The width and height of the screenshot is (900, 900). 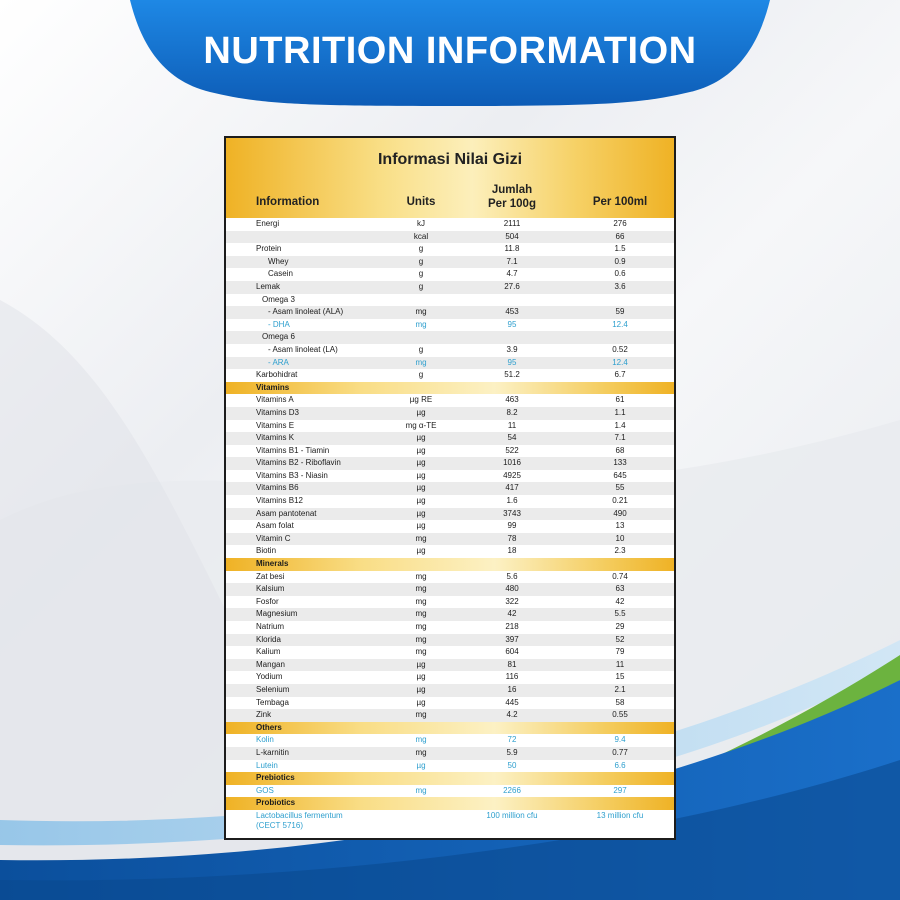 What do you see at coordinates (620, 412) in the screenshot?
I see `row-per100ml: 1.1` at bounding box center [620, 412].